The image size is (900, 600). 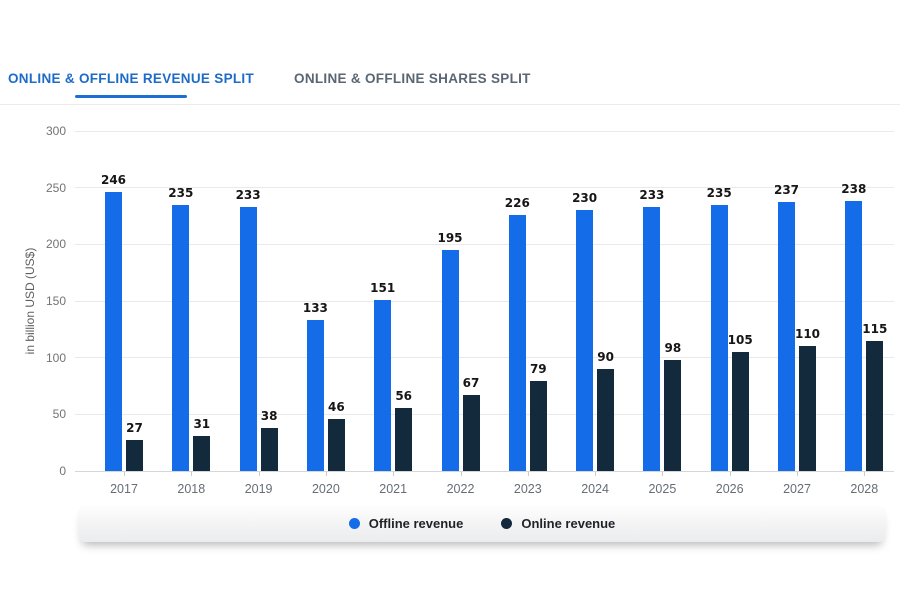 I want to click on x-tick-2022, so click(x=461, y=474).